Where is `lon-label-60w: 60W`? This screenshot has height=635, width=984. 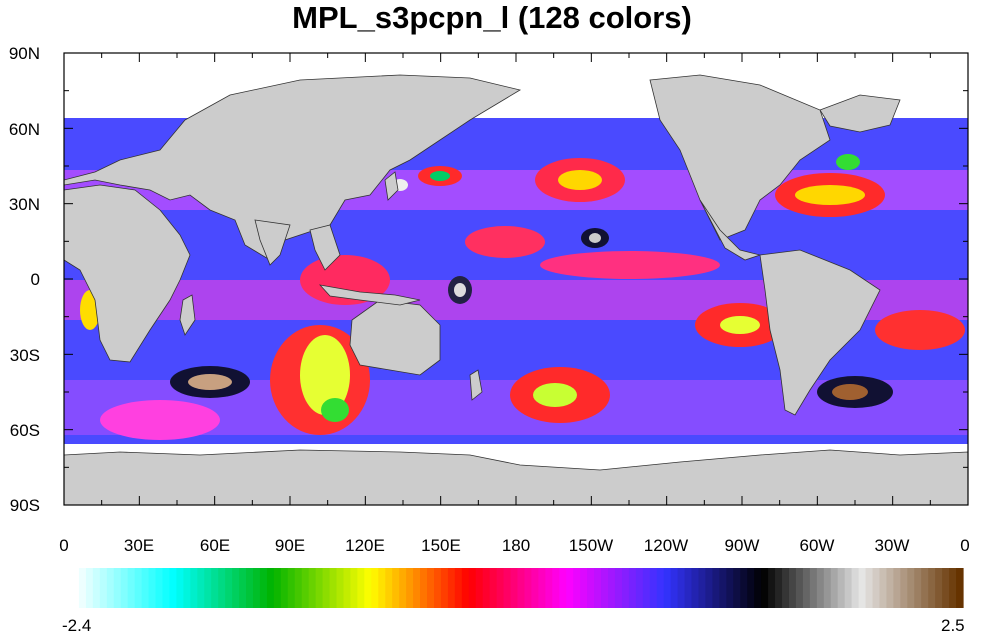
lon-label-60w: 60W is located at coordinates (817, 545).